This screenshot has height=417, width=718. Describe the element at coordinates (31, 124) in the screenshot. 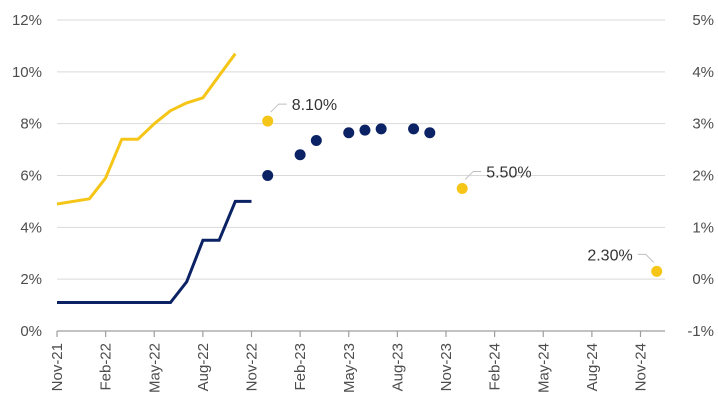

I see `y-left-tick-label: 8%` at that location.